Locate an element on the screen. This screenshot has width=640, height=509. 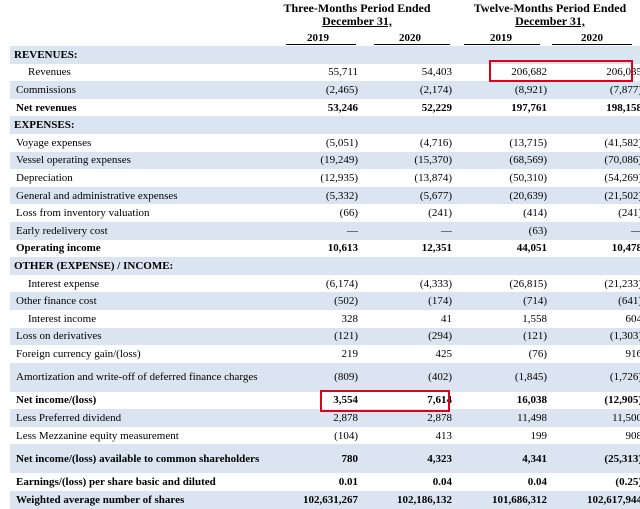
cell-value: 53,246 is located at coordinates (342, 107).